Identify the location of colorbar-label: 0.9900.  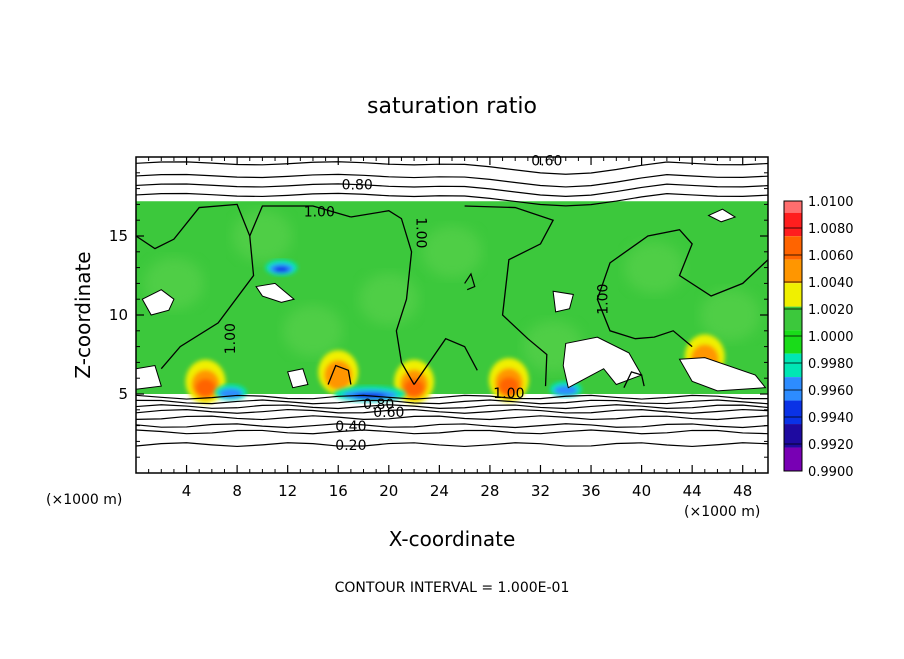
(831, 472).